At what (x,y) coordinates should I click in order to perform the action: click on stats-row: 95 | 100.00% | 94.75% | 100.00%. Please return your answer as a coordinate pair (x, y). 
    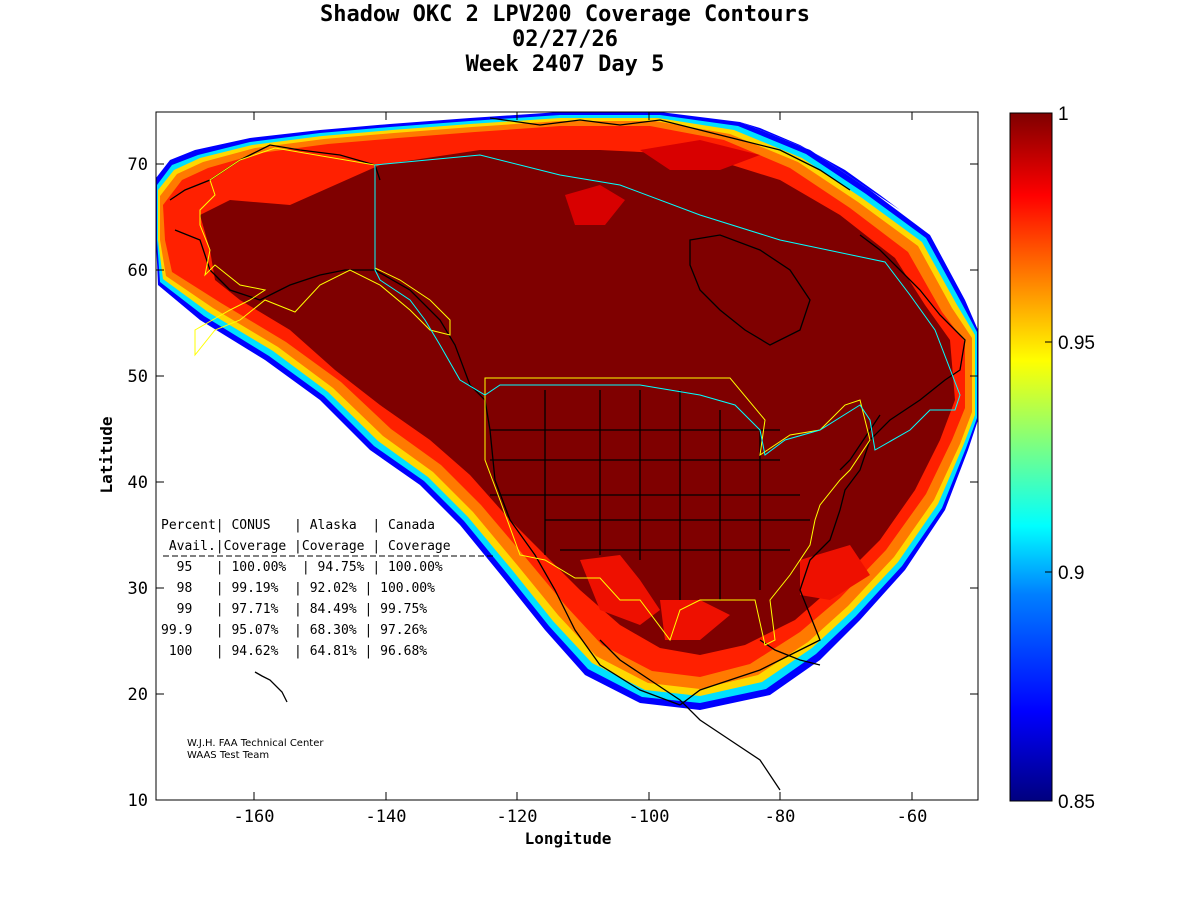
    Looking at the image, I should click on (302, 567).